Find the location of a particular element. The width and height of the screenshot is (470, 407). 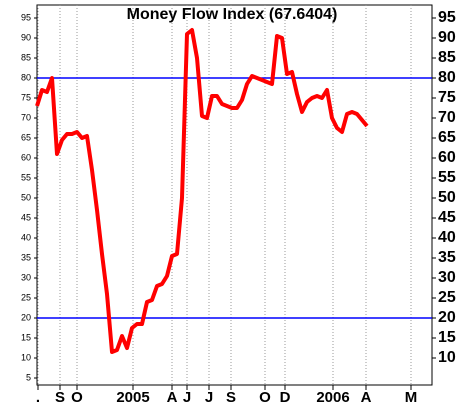

y-tick-label: 95 is located at coordinates (26, 17).